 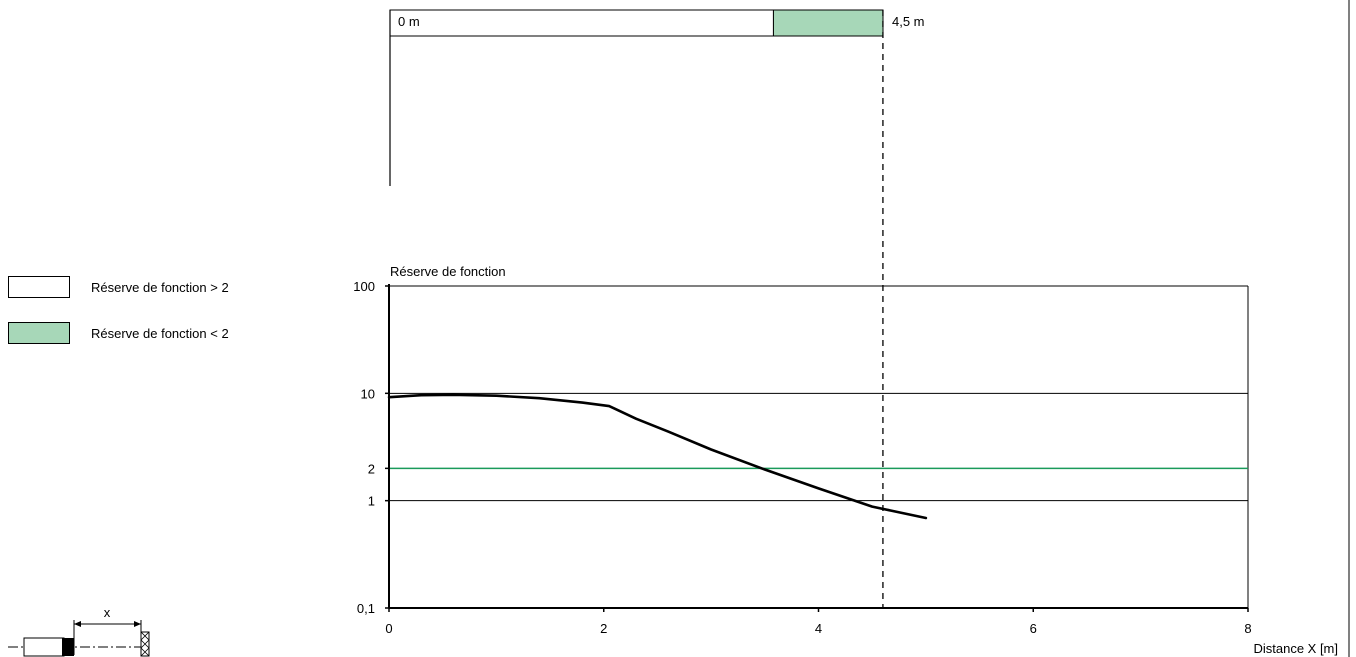 I want to click on range-end-label: 4,5 m, so click(x=908, y=21).